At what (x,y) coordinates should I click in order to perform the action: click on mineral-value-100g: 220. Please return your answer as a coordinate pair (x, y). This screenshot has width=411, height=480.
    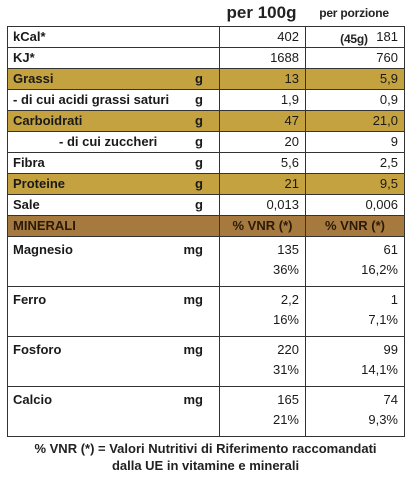
    Looking at the image, I should click on (288, 349).